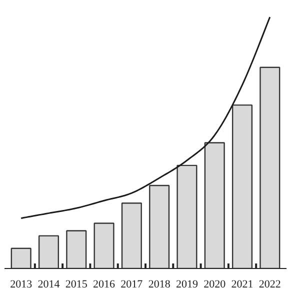 The height and width of the screenshot is (290, 290). Describe the element at coordinates (159, 284) in the screenshot. I see `x-tick-label: 2018` at that location.